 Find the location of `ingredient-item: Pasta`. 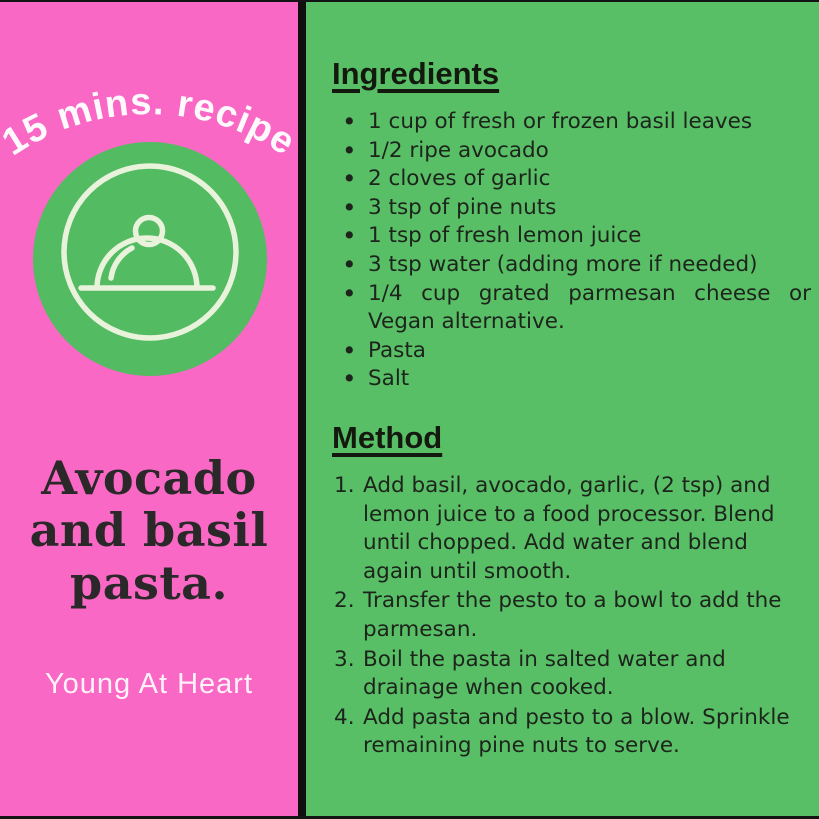

ingredient-item: Pasta is located at coordinates (572, 351).